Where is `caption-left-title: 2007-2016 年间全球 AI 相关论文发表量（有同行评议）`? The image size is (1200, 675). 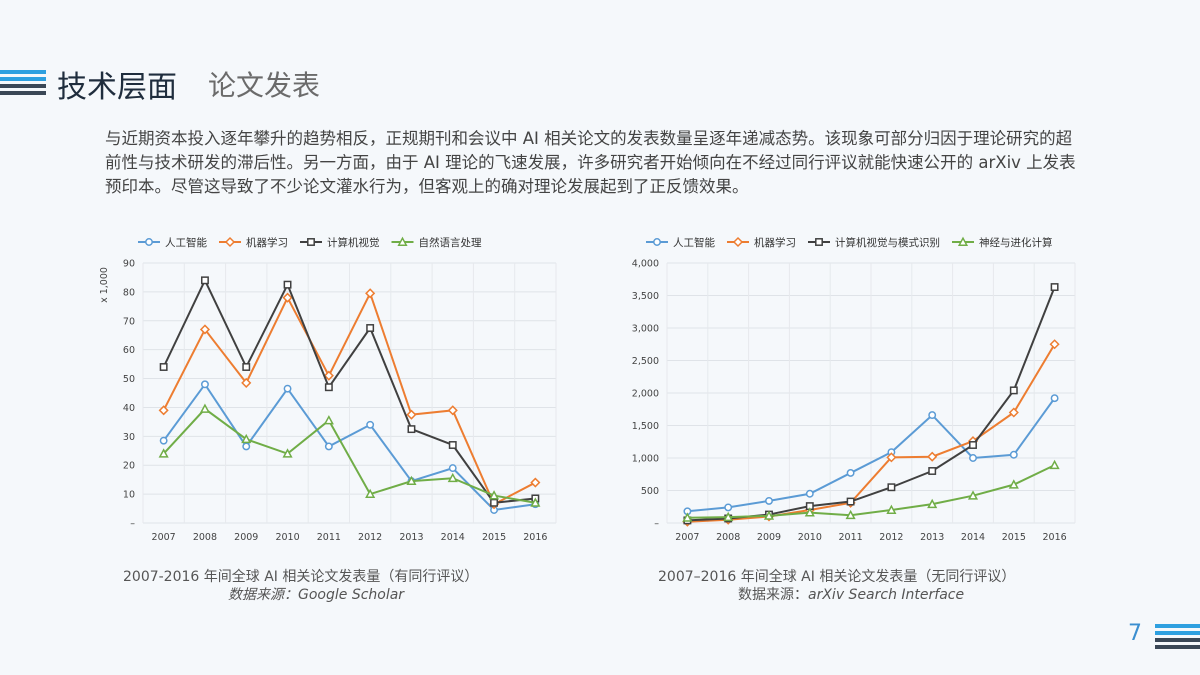
caption-left-title: 2007-2016 年间全球 AI 相关论文发表量（有同行评议） is located at coordinates (301, 577).